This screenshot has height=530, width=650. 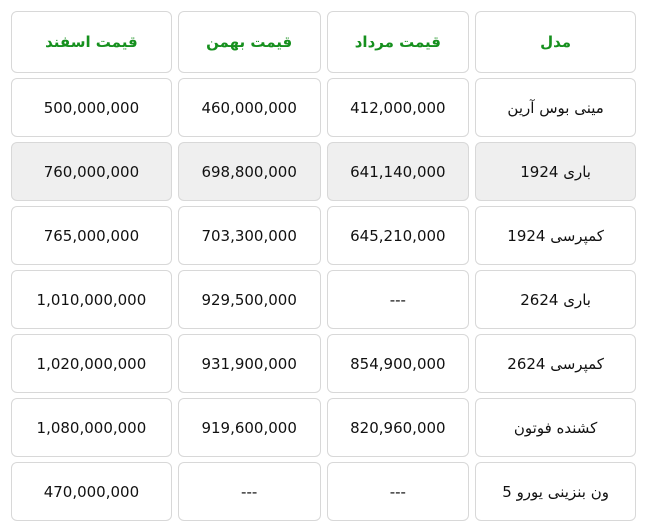 I want to click on cell-model: باری 1924, so click(x=555, y=171).